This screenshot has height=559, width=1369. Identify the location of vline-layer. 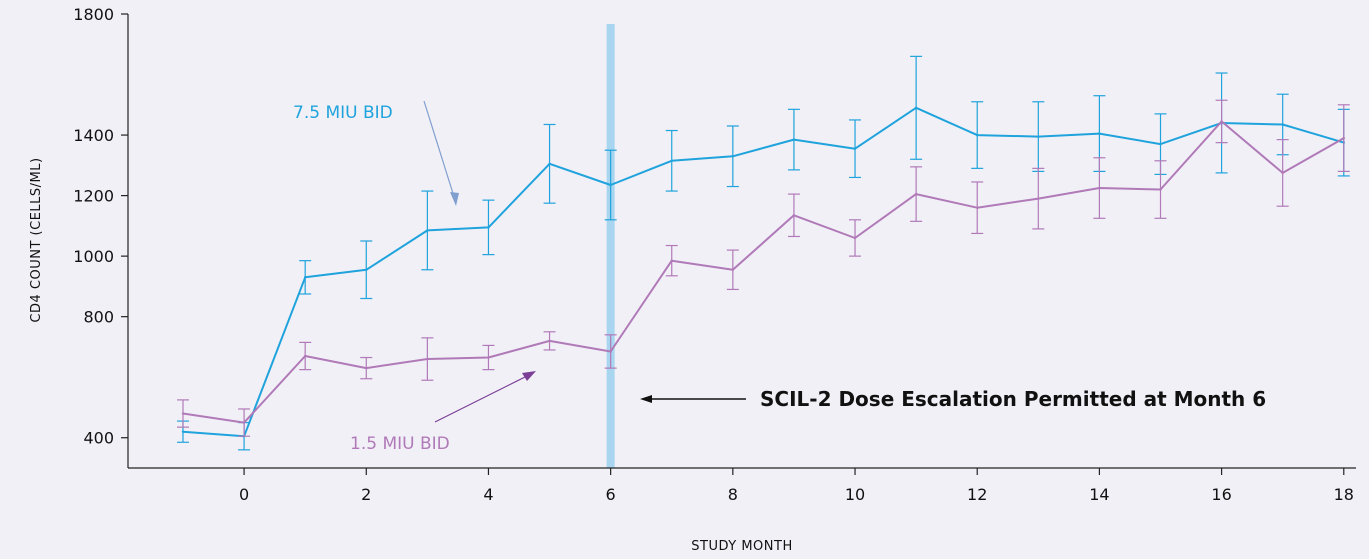
(610, 246).